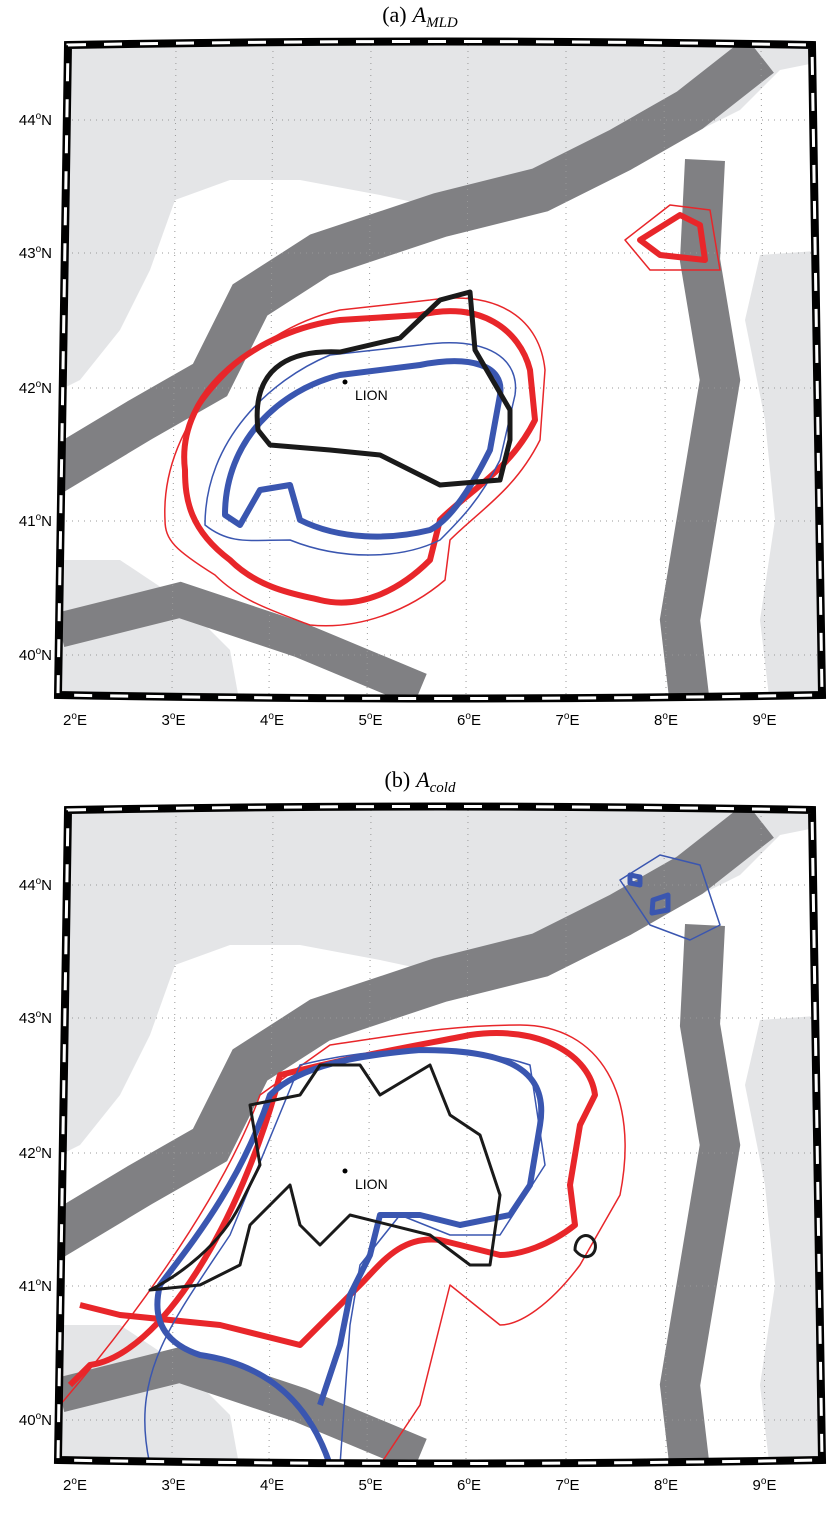 The width and height of the screenshot is (840, 1531). What do you see at coordinates (443, 788) in the screenshot?
I see `title-subscript: cold` at bounding box center [443, 788].